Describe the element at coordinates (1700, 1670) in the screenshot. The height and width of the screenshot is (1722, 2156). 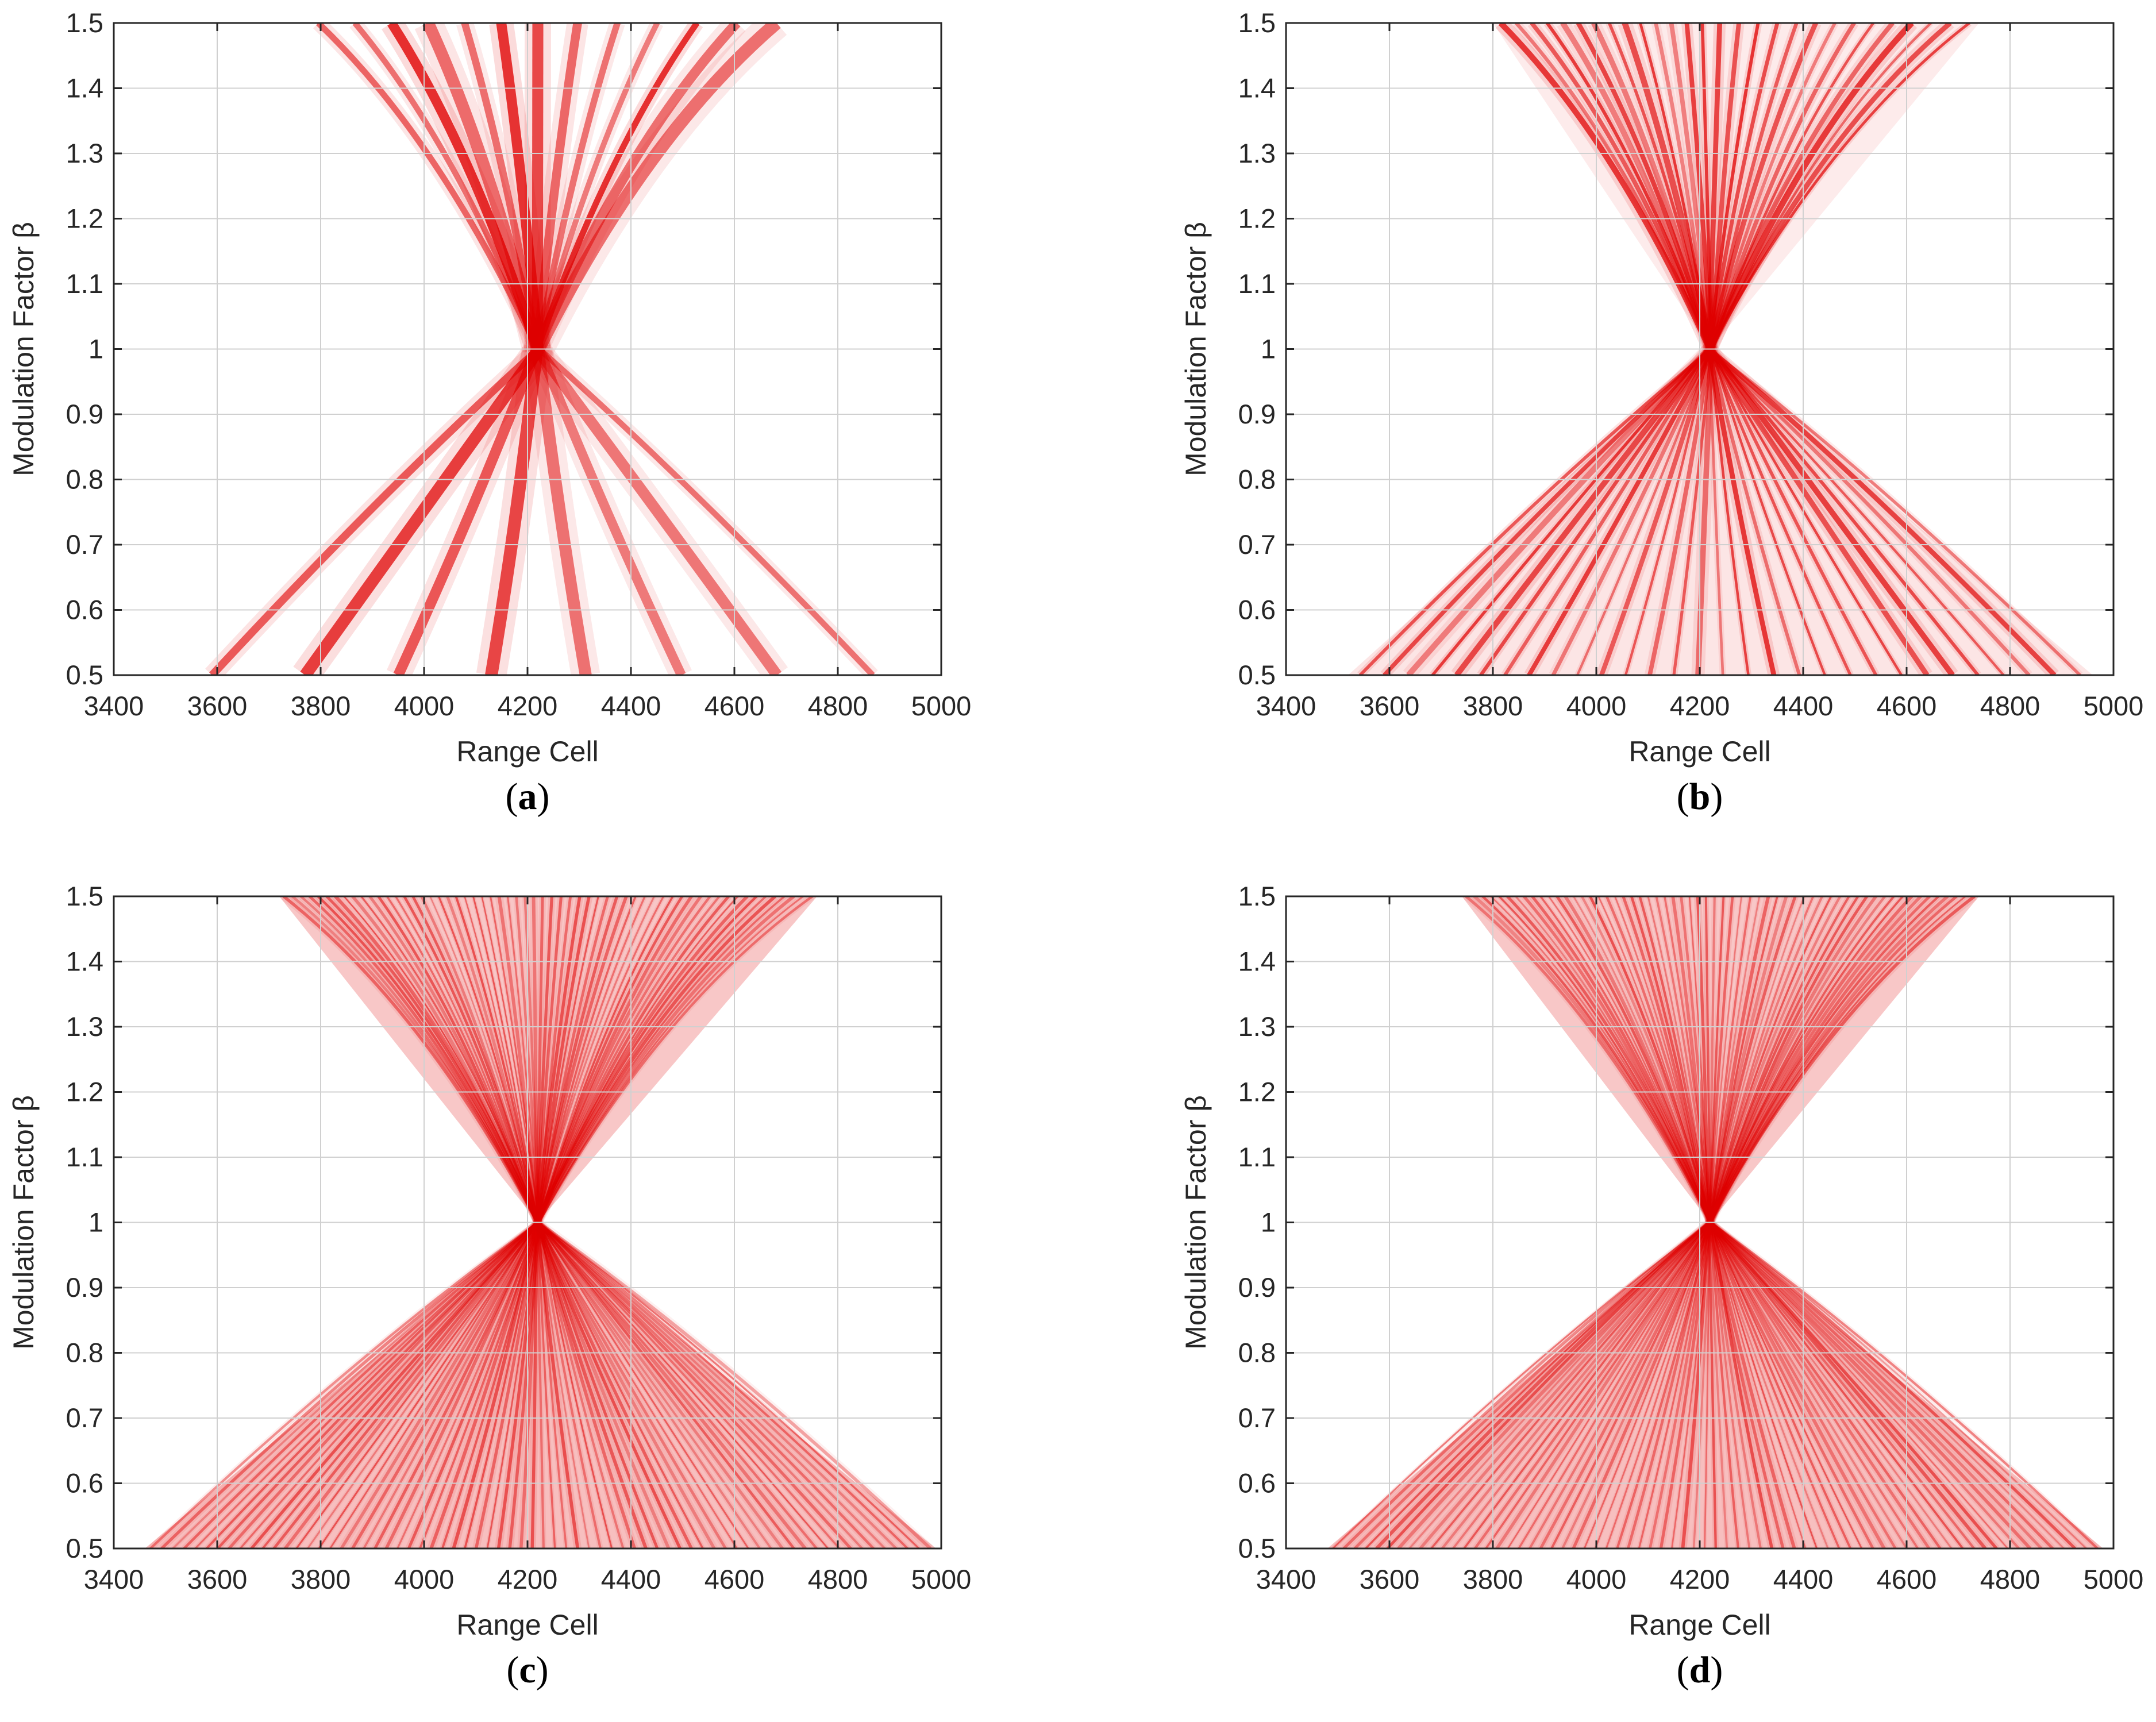
I see `panel-caption-letter: d` at that location.